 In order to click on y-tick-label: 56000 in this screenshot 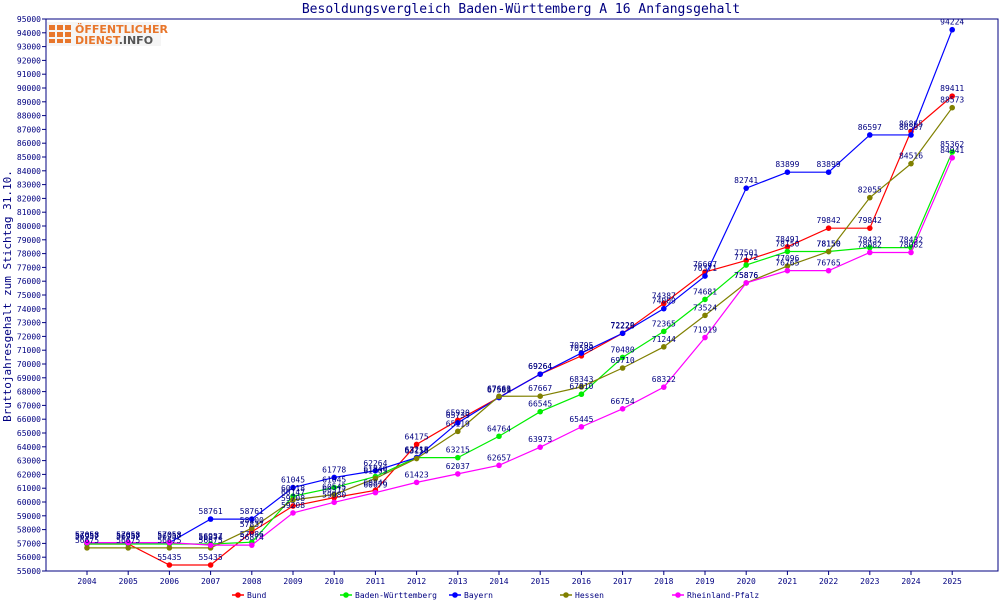, I will do `click(29, 557)`.